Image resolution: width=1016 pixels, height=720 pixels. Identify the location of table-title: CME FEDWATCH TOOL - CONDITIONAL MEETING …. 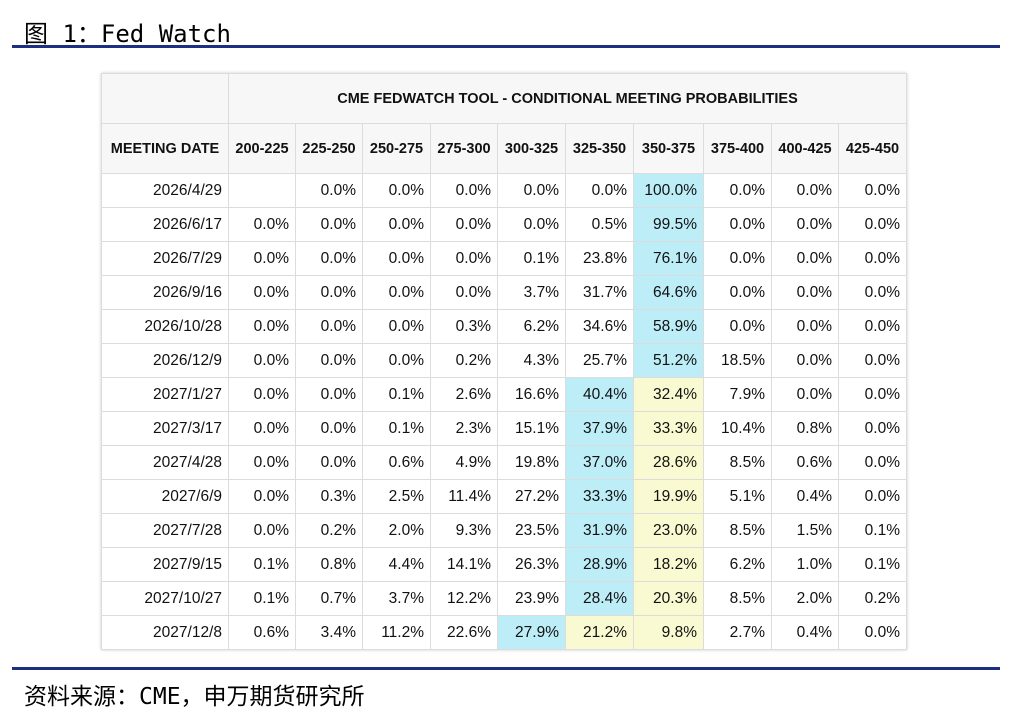
(567, 98).